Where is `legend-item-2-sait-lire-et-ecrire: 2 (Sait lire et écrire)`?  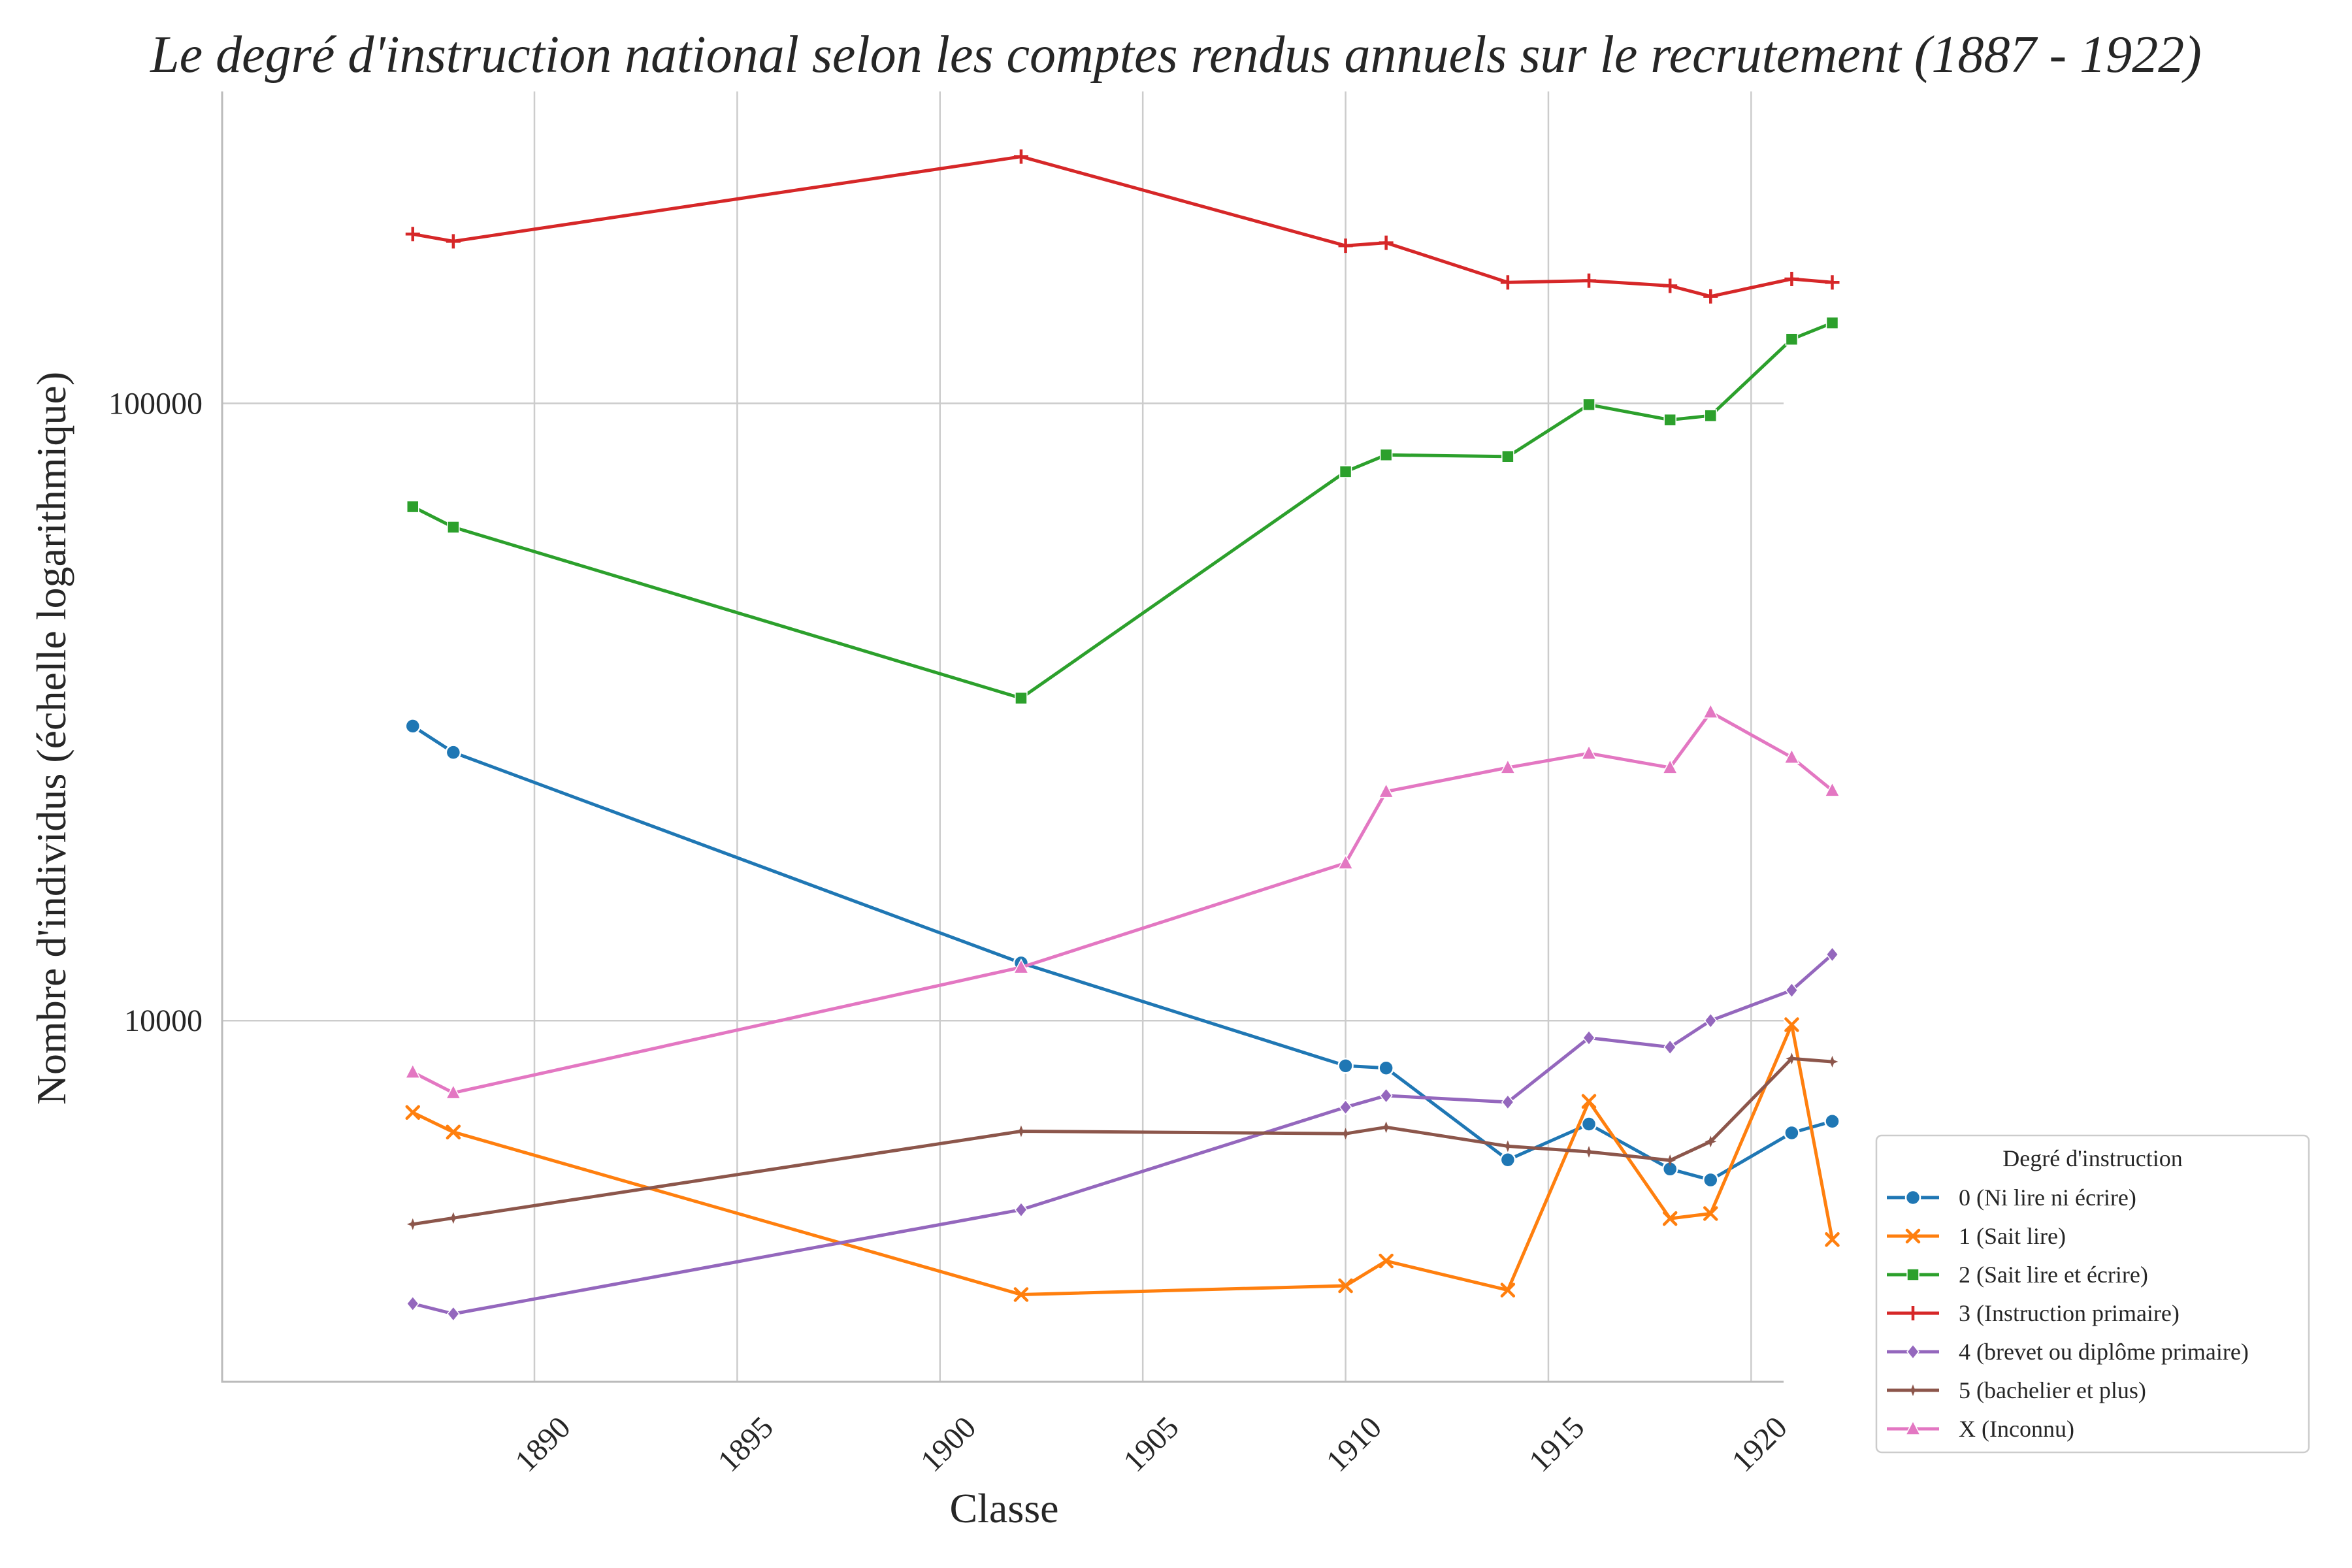
legend-item-2-sait-lire-et-ecrire: 2 (Sait lire et écrire) is located at coordinates (2017, 1275).